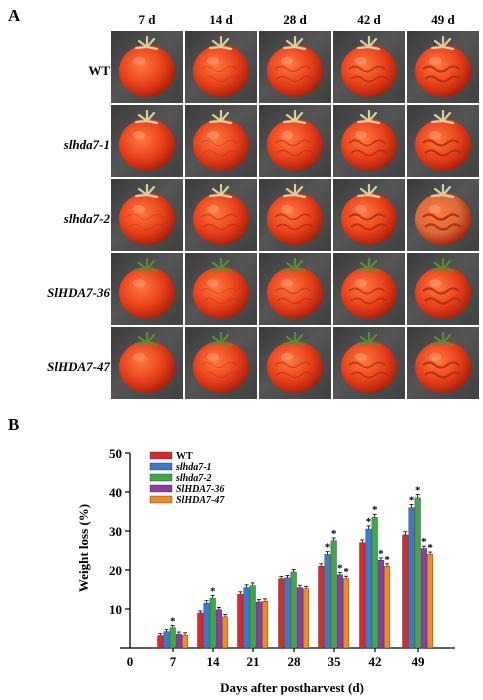  I want to click on x-tick-label: 49, so click(419, 661).